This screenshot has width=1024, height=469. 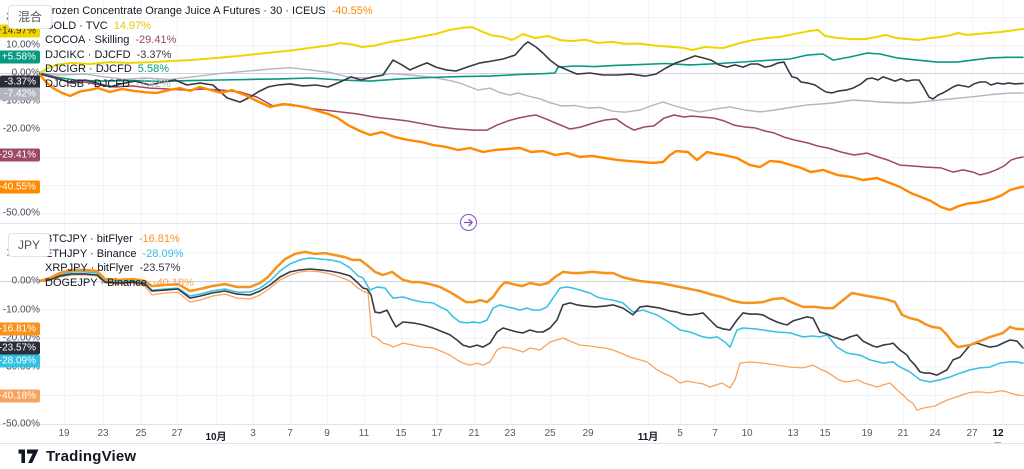 What do you see at coordinates (87, 83) in the screenshot?
I see `legend-symbol: DJCISB · DJCFD` at bounding box center [87, 83].